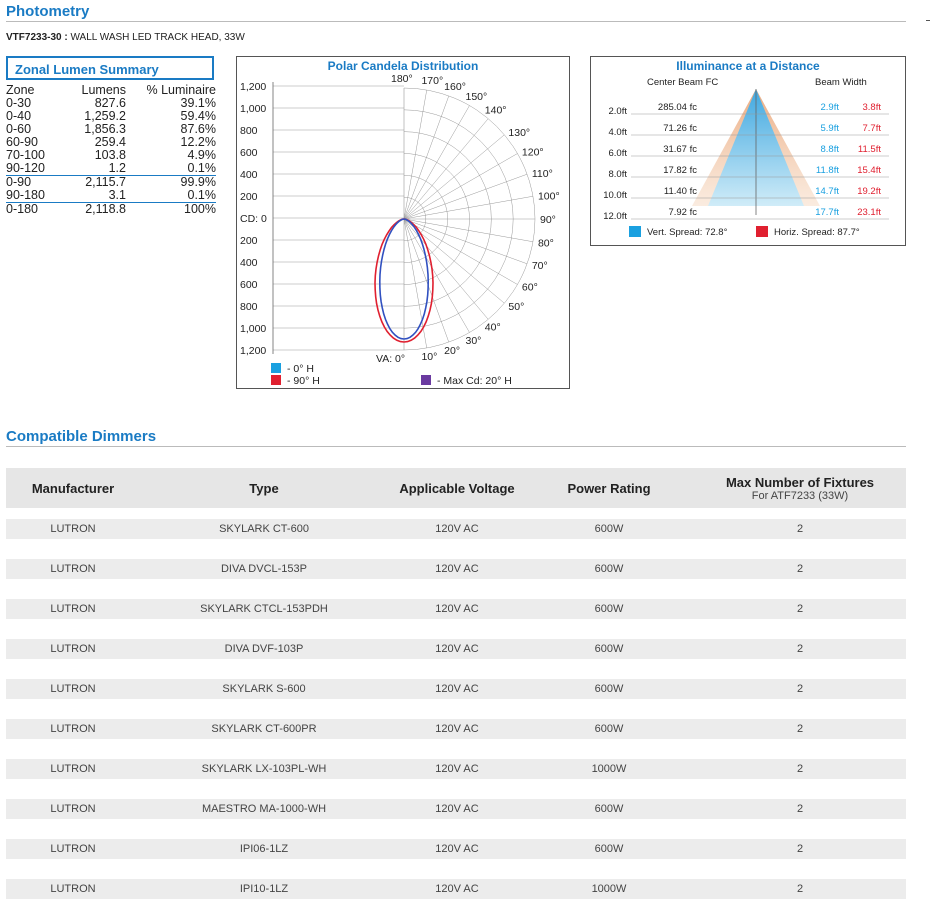  What do you see at coordinates (198, 182) in the screenshot?
I see `zonal-row-cell: 99.9%` at bounding box center [198, 182].